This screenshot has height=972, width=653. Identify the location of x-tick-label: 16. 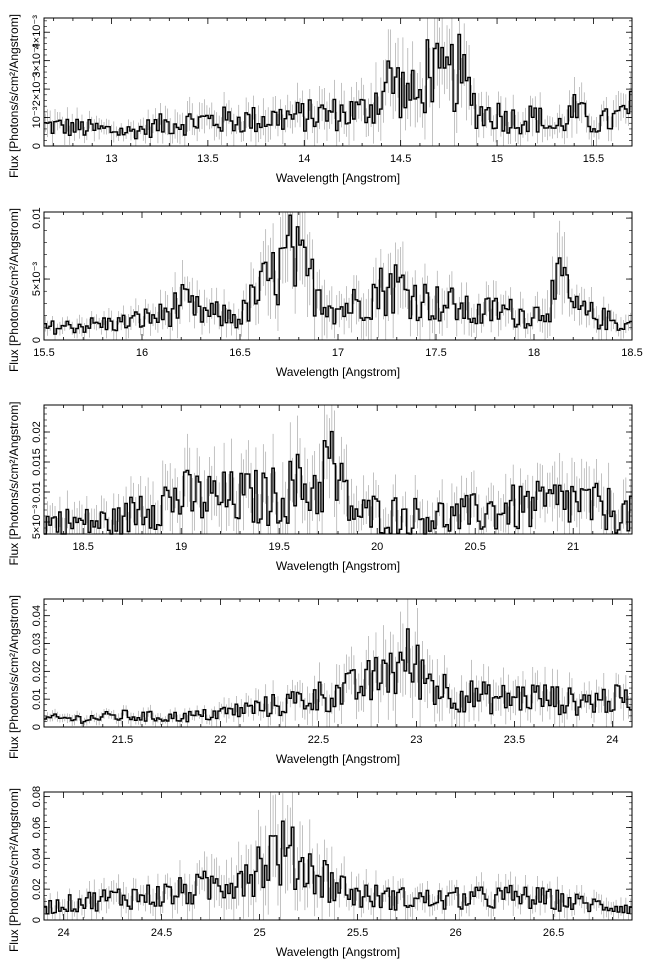
(142, 353).